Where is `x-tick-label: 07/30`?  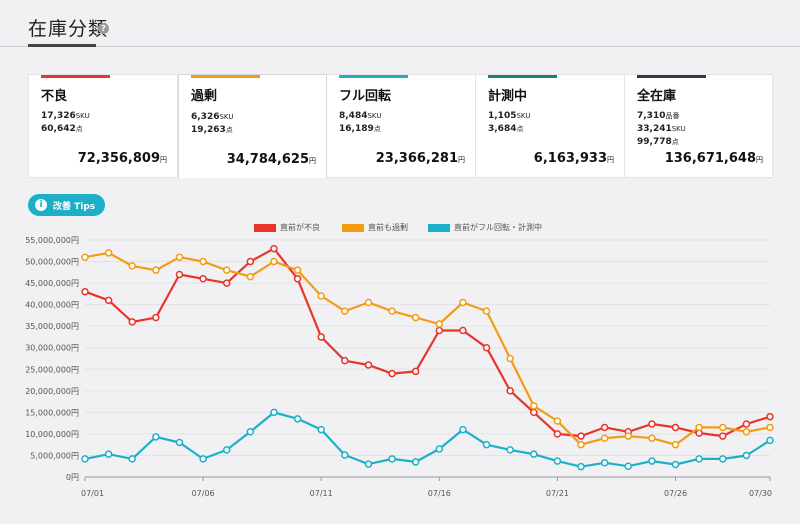
x-tick-label: 07/30 is located at coordinates (760, 493).